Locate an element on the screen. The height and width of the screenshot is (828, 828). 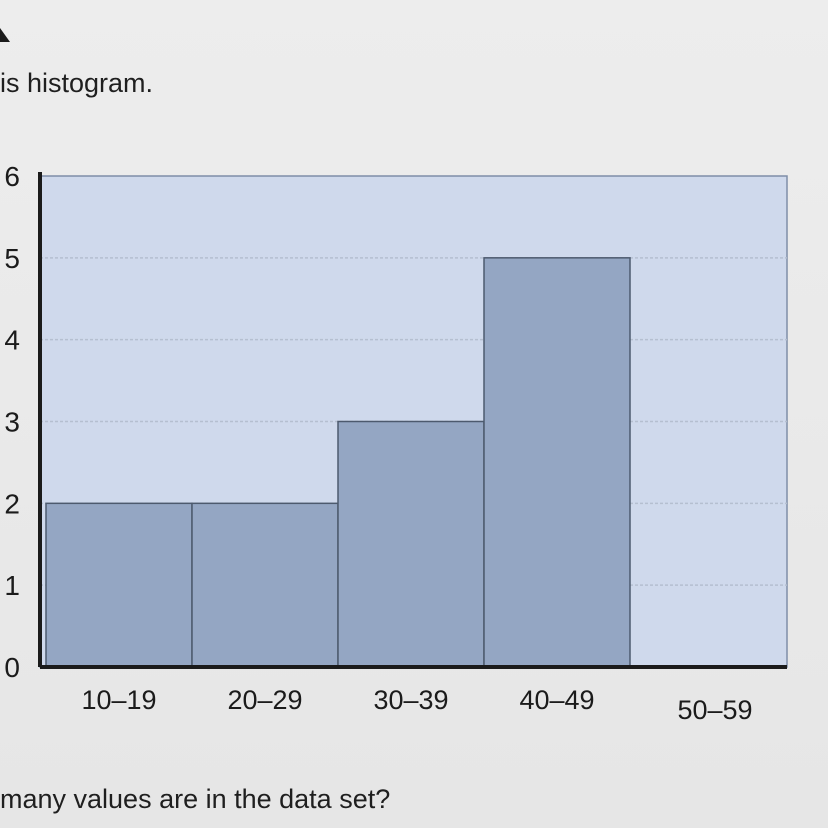
y-tick-label: 4 is located at coordinates (12, 340).